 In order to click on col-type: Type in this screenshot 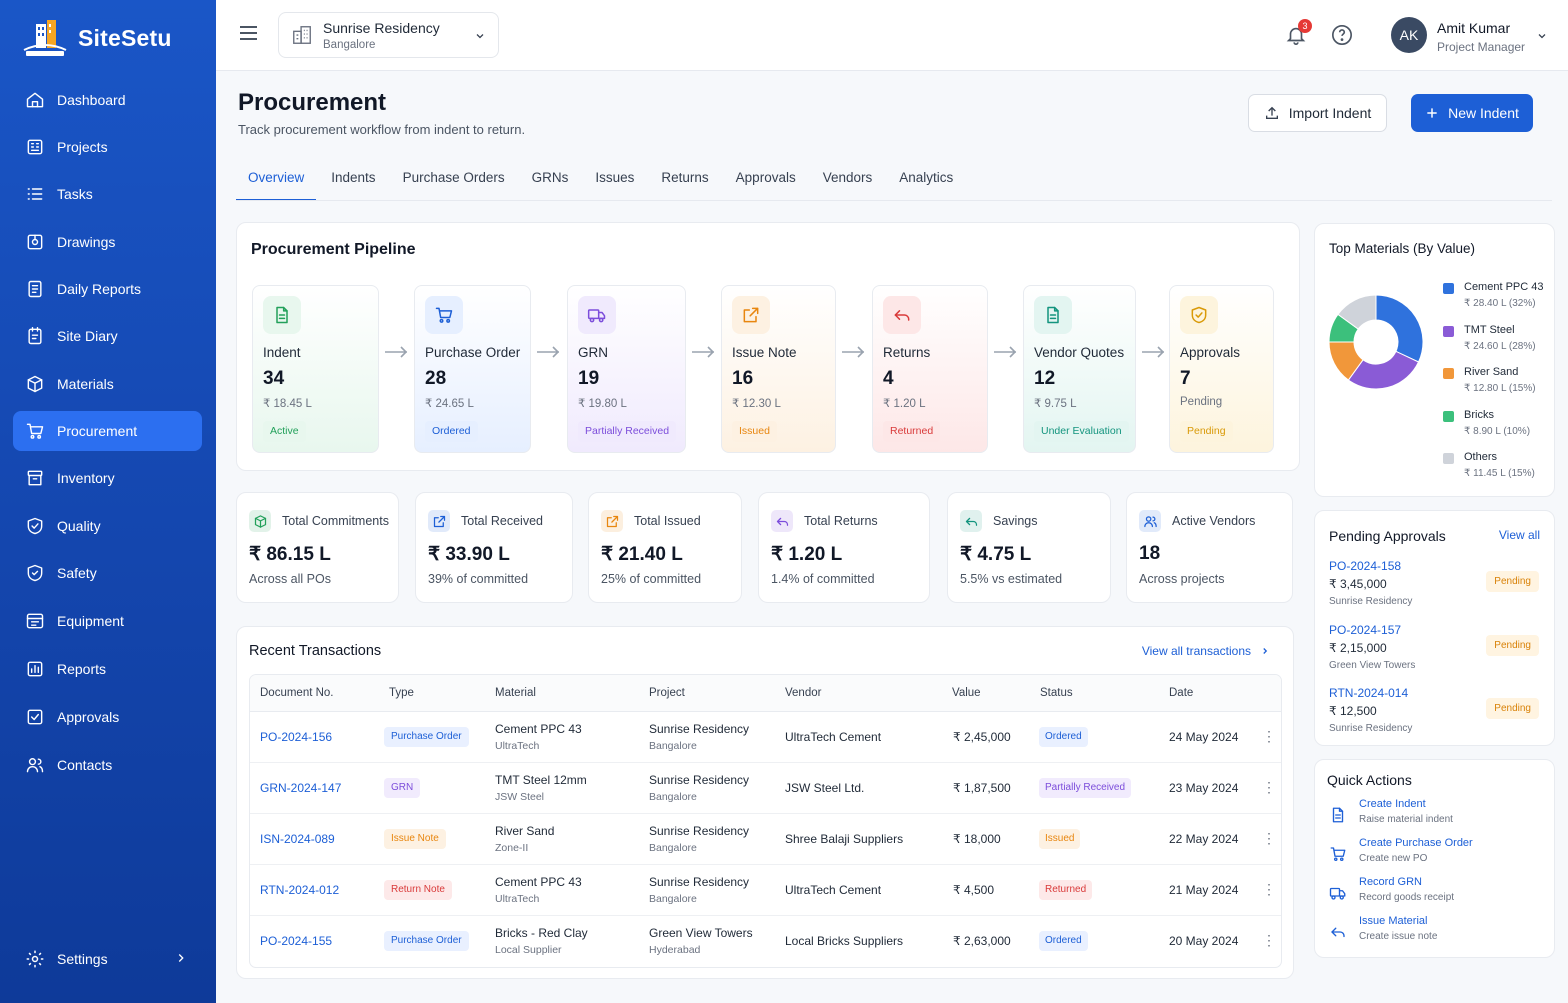, I will do `click(401, 693)`.